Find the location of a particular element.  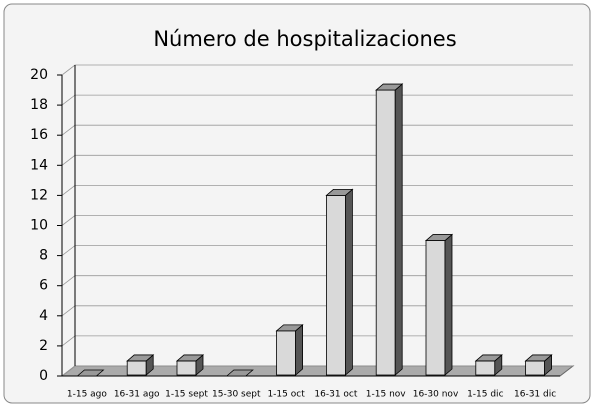

y-tick-label: 12 is located at coordinates (39, 195).